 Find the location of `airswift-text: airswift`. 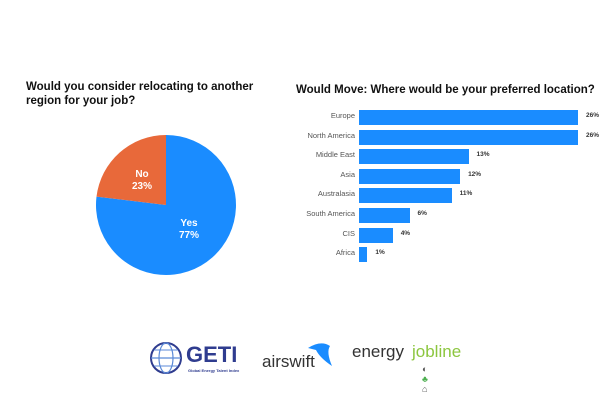

airswift-text: airswift is located at coordinates (288, 361).